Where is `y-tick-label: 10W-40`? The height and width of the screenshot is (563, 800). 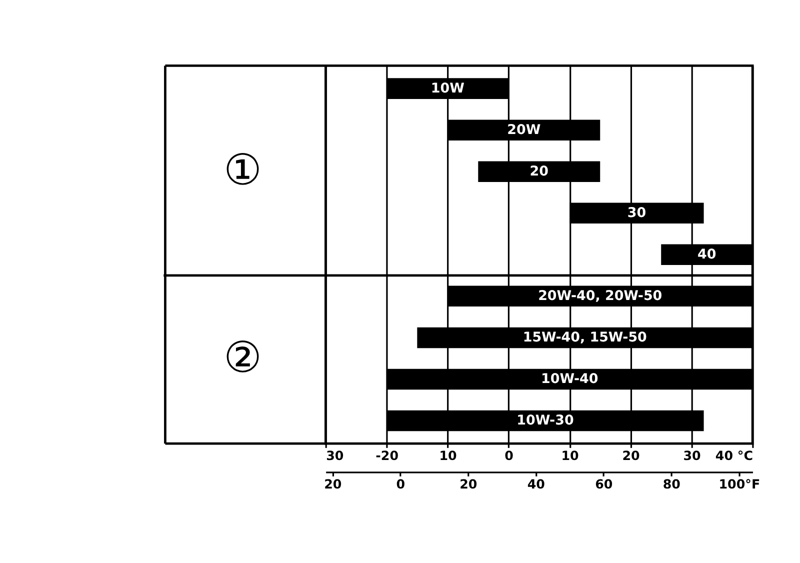 y-tick-label: 10W-40 is located at coordinates (569, 380).